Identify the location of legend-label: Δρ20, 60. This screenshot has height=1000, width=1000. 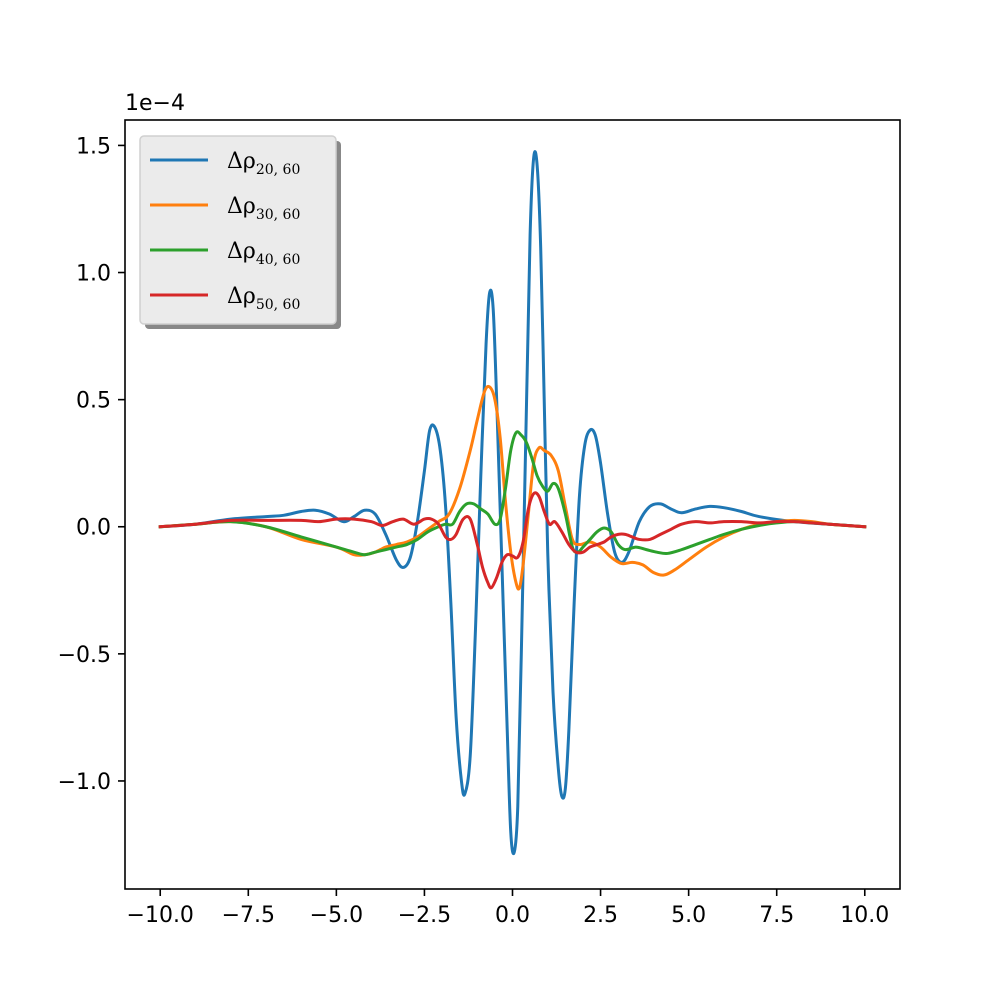
(263, 163).